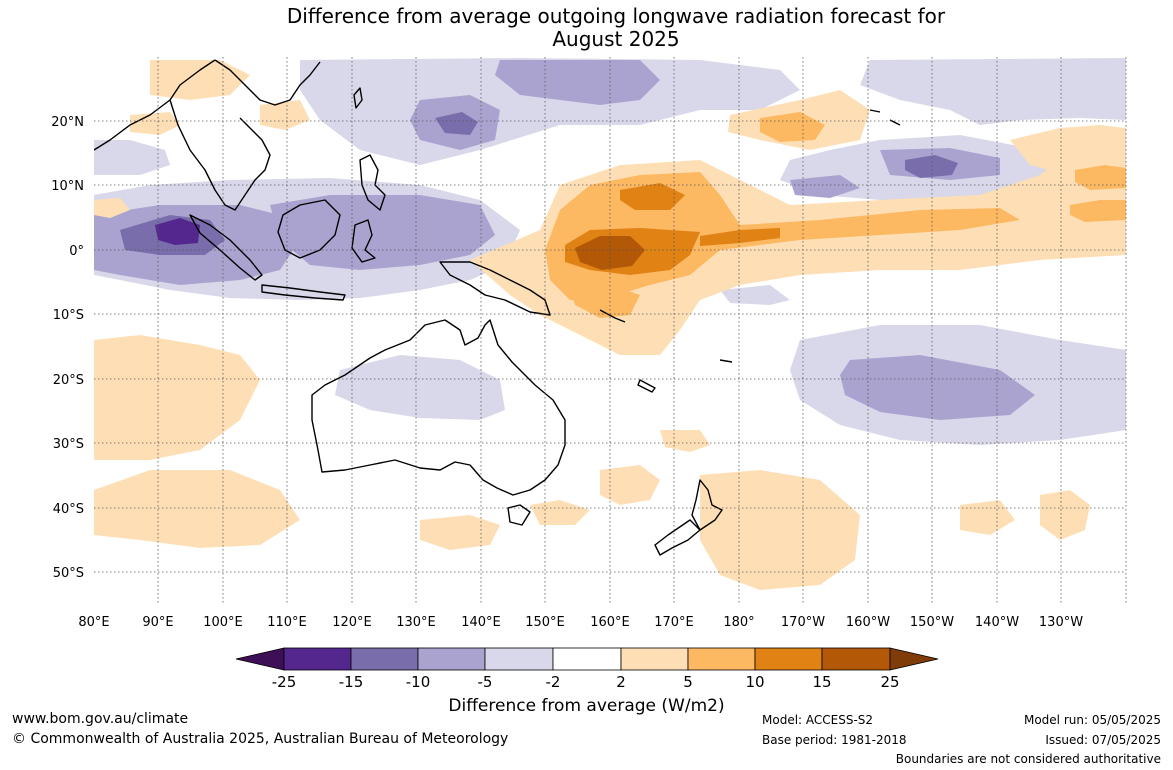 The width and height of the screenshot is (1173, 770). Describe the element at coordinates (418, 682) in the screenshot. I see `colorbar-tick: -10` at that location.